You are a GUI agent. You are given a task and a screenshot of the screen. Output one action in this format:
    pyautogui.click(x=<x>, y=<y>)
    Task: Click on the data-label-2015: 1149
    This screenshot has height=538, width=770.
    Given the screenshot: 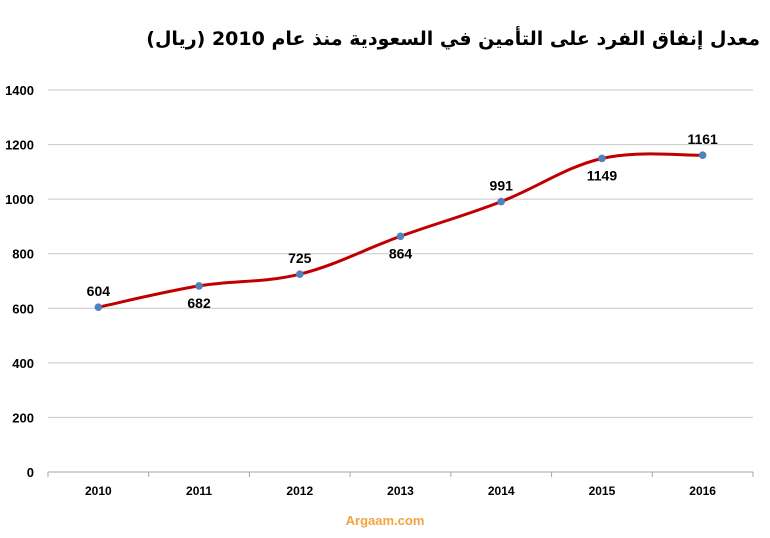 What is the action you would take?
    pyautogui.click(x=602, y=175)
    